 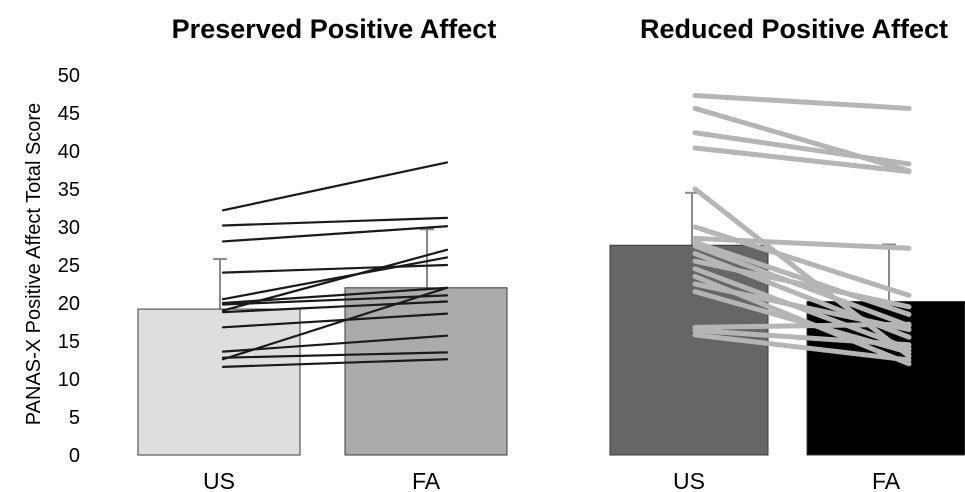 I want to click on y-tick-label: 10, so click(x=69, y=380).